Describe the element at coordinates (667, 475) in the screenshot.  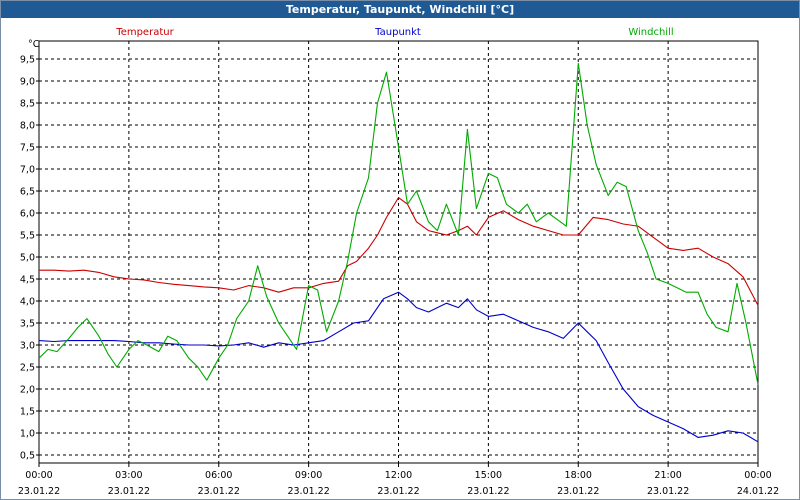
I see `x-tick-time-label: 21:00` at that location.